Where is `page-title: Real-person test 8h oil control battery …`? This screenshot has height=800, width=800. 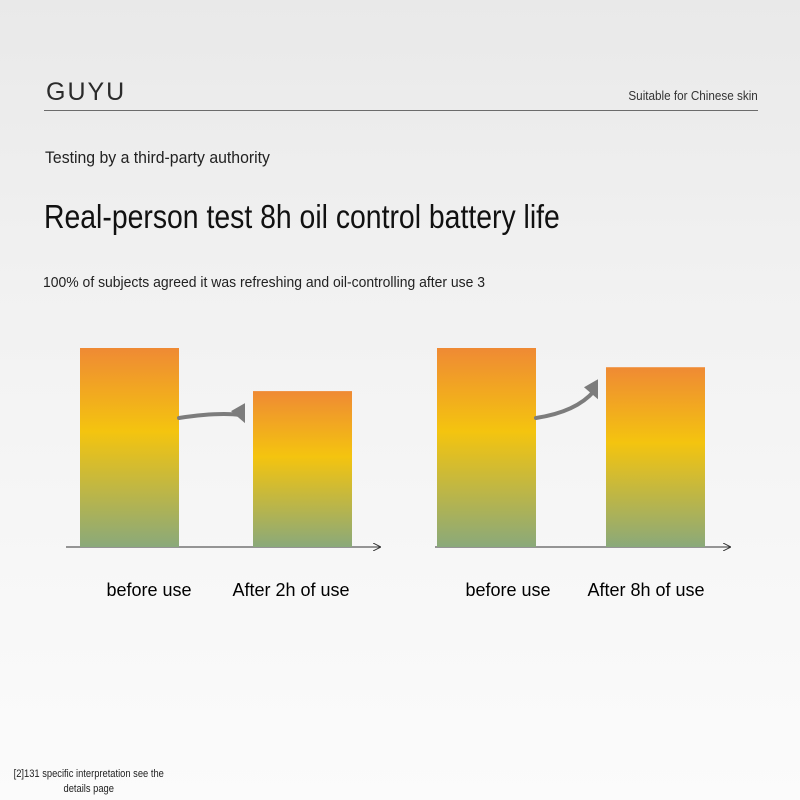 page-title: Real-person test 8h oil control battery … is located at coordinates (302, 216).